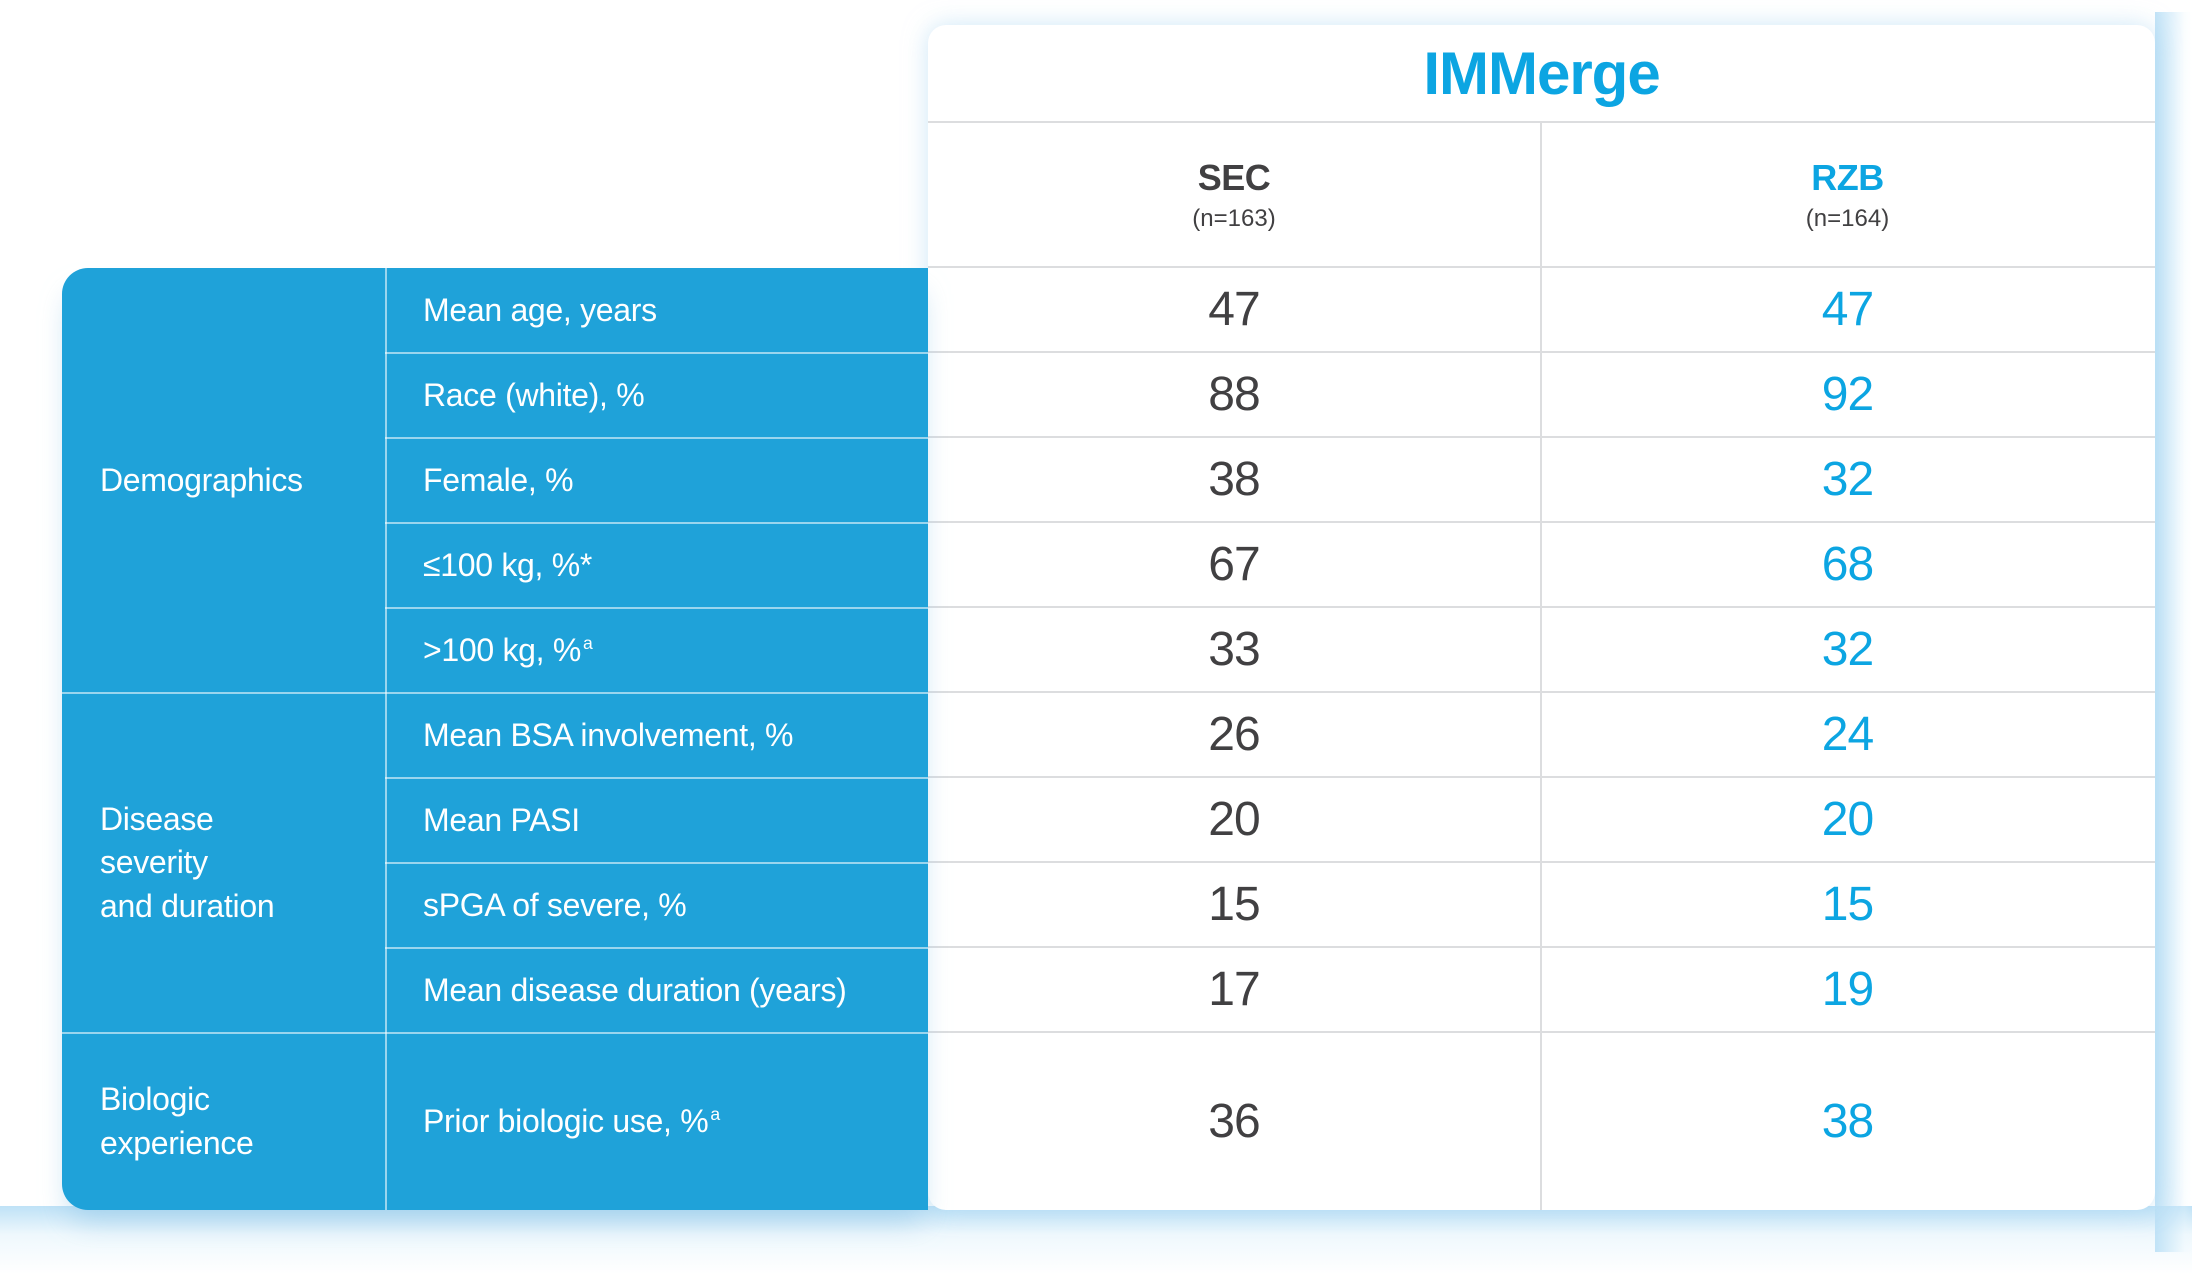 The height and width of the screenshot is (1274, 2192). I want to click on row-label: Mean PASI, so click(656, 821).